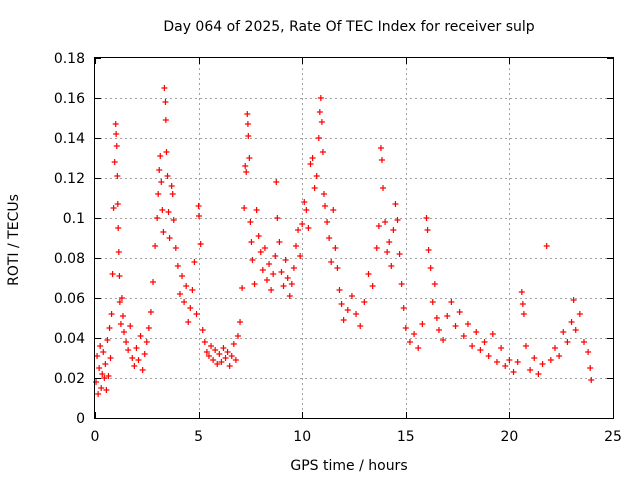 The image size is (640, 480). What do you see at coordinates (69, 99) in the screenshot?
I see `y-tick-label: 0.16` at bounding box center [69, 99].